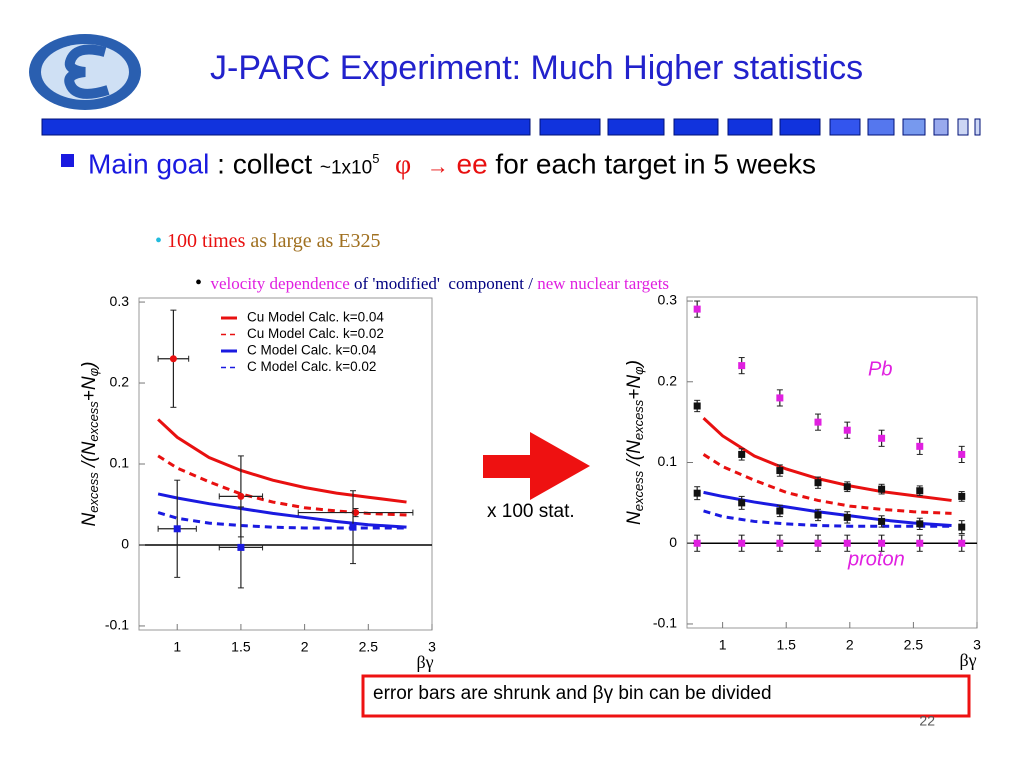  What do you see at coordinates (280, 283) in the screenshot?
I see `sub-sub-a: velocity dependence` at bounding box center [280, 283].